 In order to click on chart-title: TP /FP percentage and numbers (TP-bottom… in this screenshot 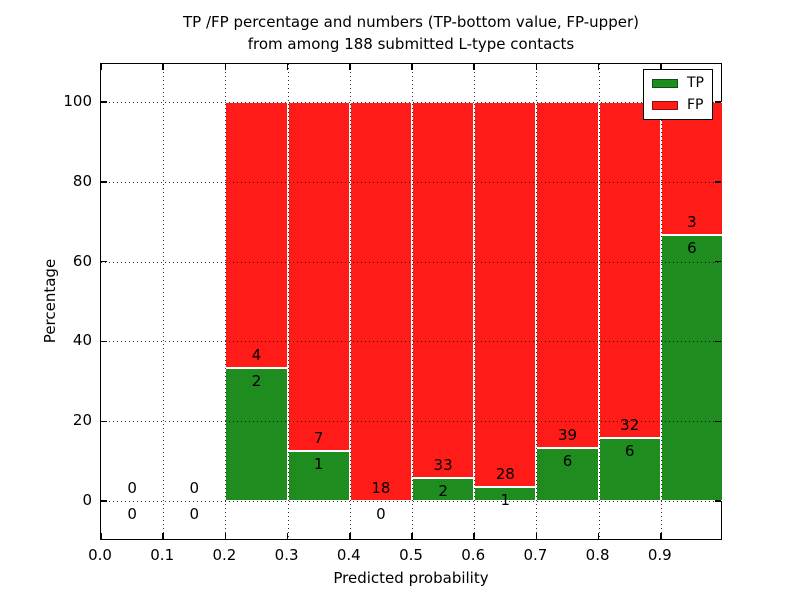, I will do `click(411, 33)`.